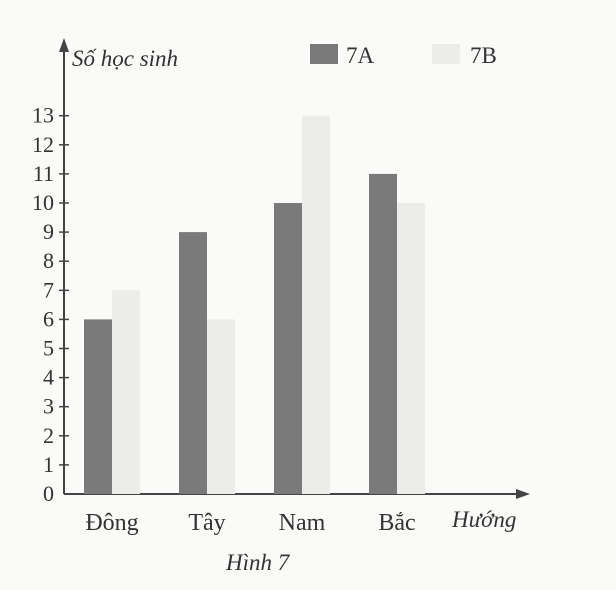 The image size is (616, 590). What do you see at coordinates (111, 523) in the screenshot?
I see `category-label: Đông` at bounding box center [111, 523].